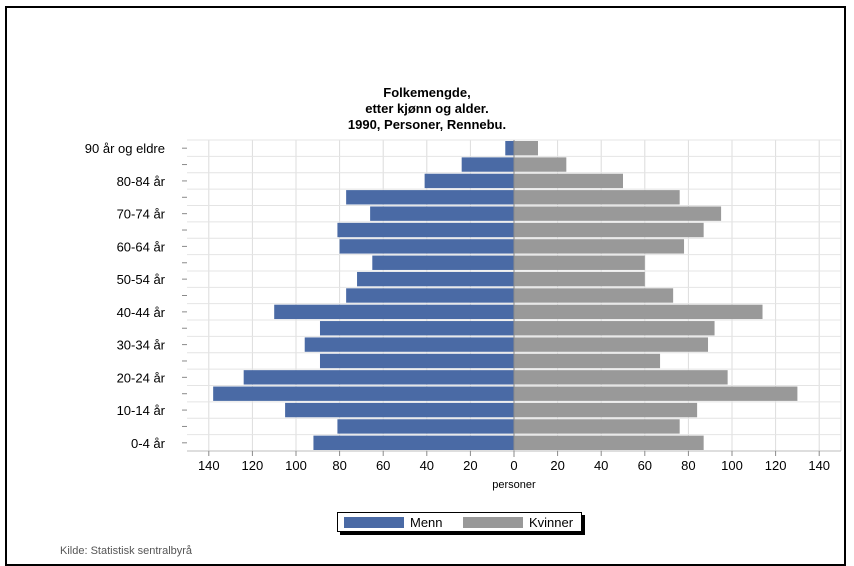 This screenshot has width=854, height=566. What do you see at coordinates (427, 124) in the screenshot?
I see `chart-title-line-3: 1990, Personer, Rennebu.` at bounding box center [427, 124].